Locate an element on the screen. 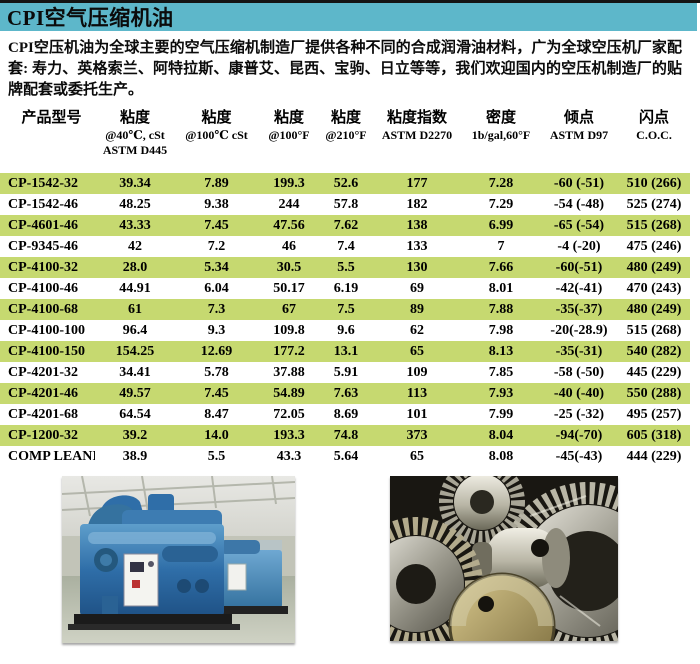 Image resolution: width=700 pixels, height=664 pixels. cell-value: -35(-31) is located at coordinates (579, 351).